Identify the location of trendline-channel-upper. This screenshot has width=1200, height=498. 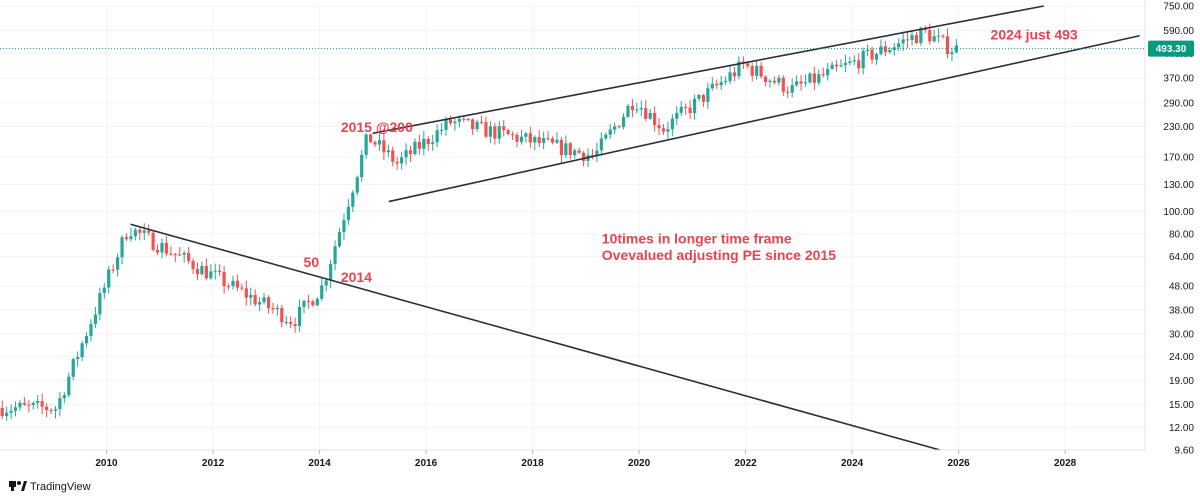
(708, 70).